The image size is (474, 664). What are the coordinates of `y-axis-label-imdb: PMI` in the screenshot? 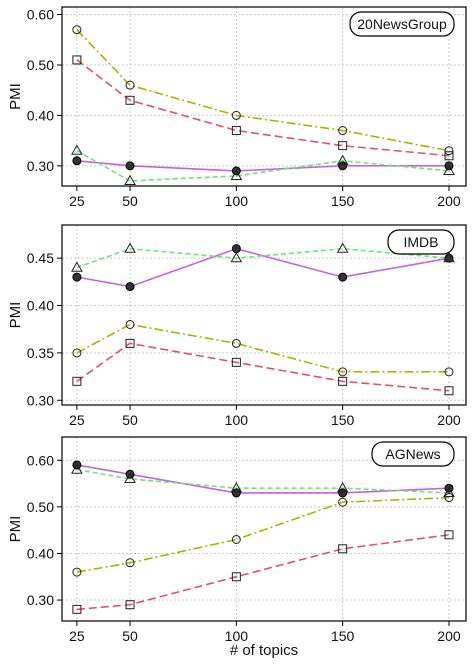 It's located at (15, 315).